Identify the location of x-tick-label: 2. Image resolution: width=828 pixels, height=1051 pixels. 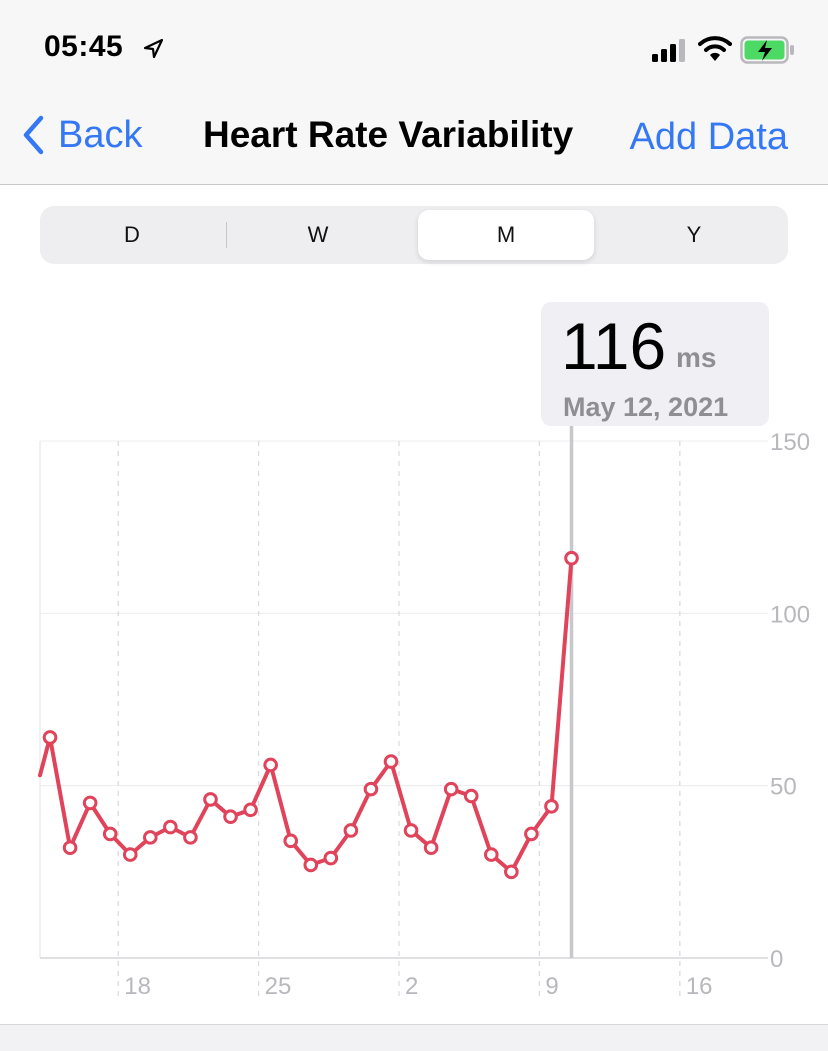
(411, 986).